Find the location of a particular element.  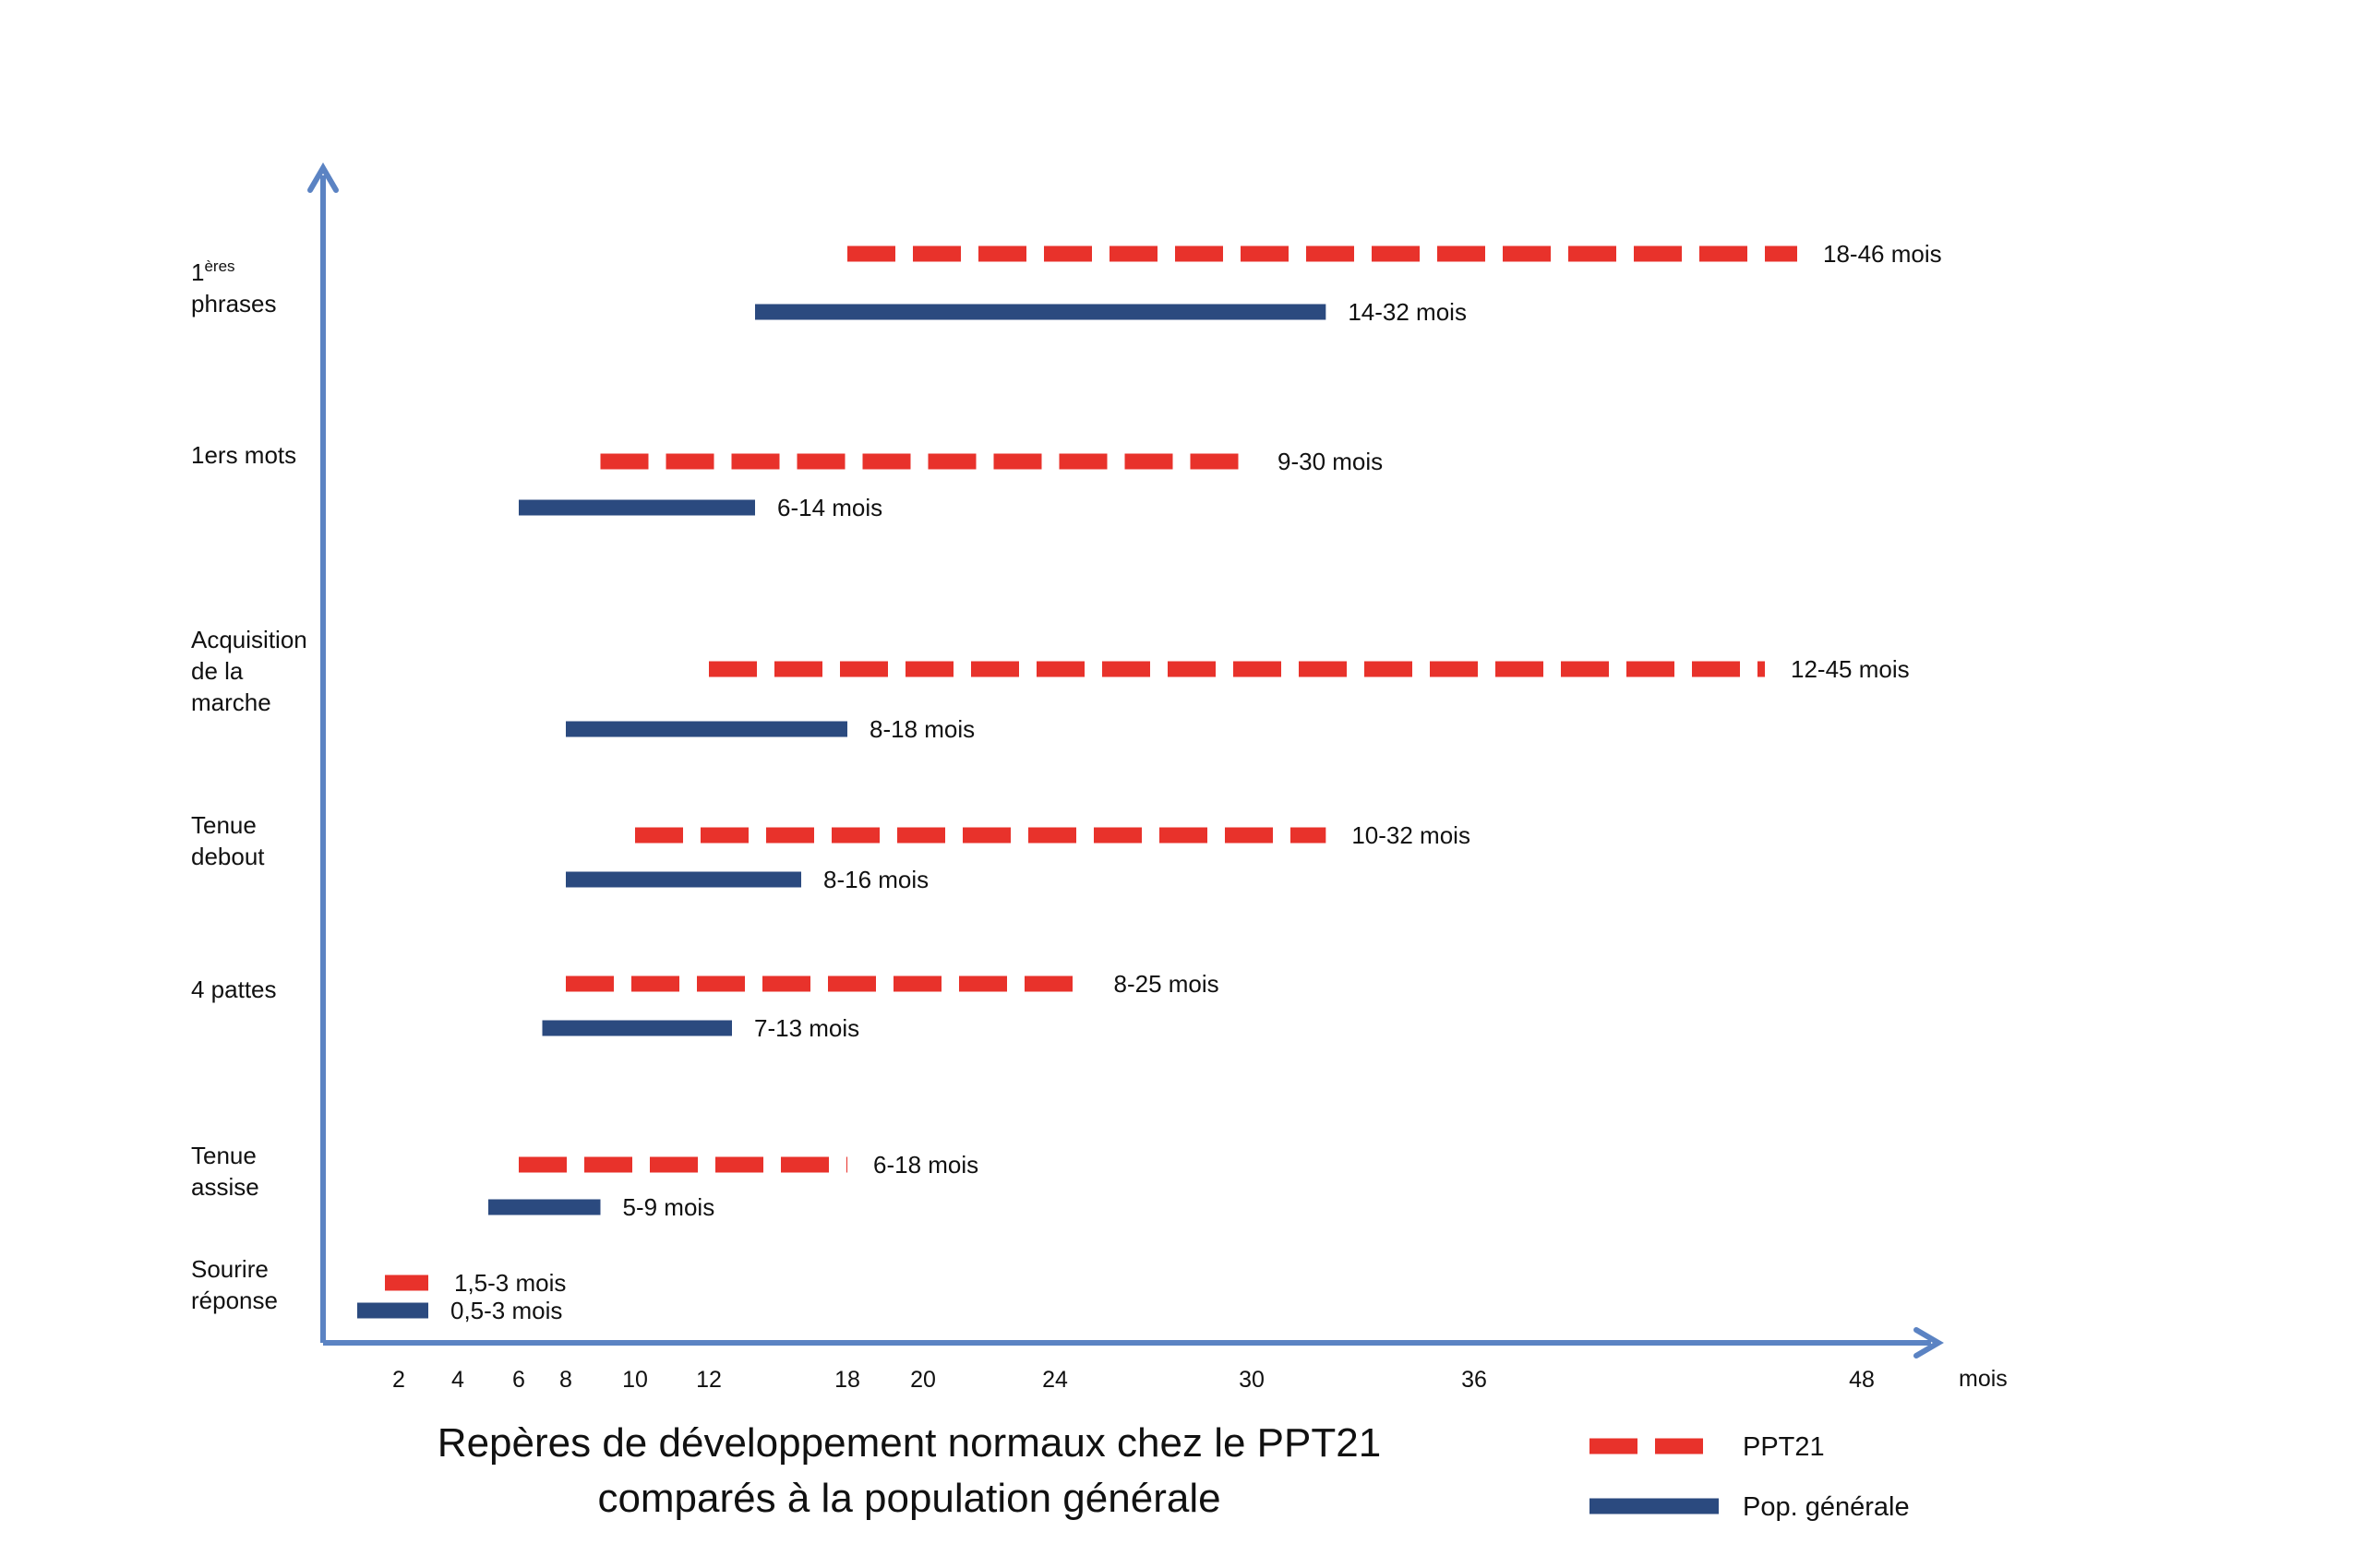

x-tick-label: 6 is located at coordinates (518, 1380).